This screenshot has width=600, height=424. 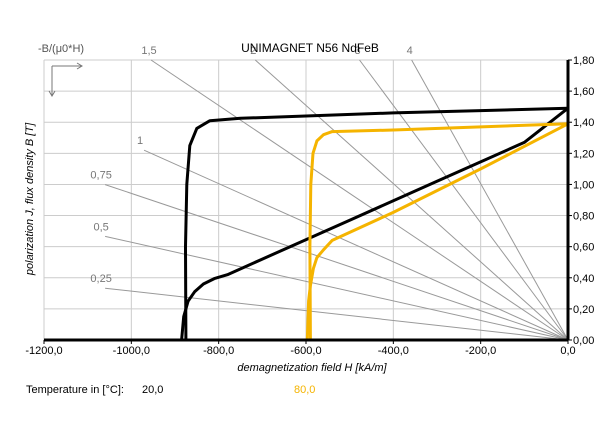 What do you see at coordinates (583, 154) in the screenshot?
I see `y-tick-label-6: 1,20` at bounding box center [583, 154].